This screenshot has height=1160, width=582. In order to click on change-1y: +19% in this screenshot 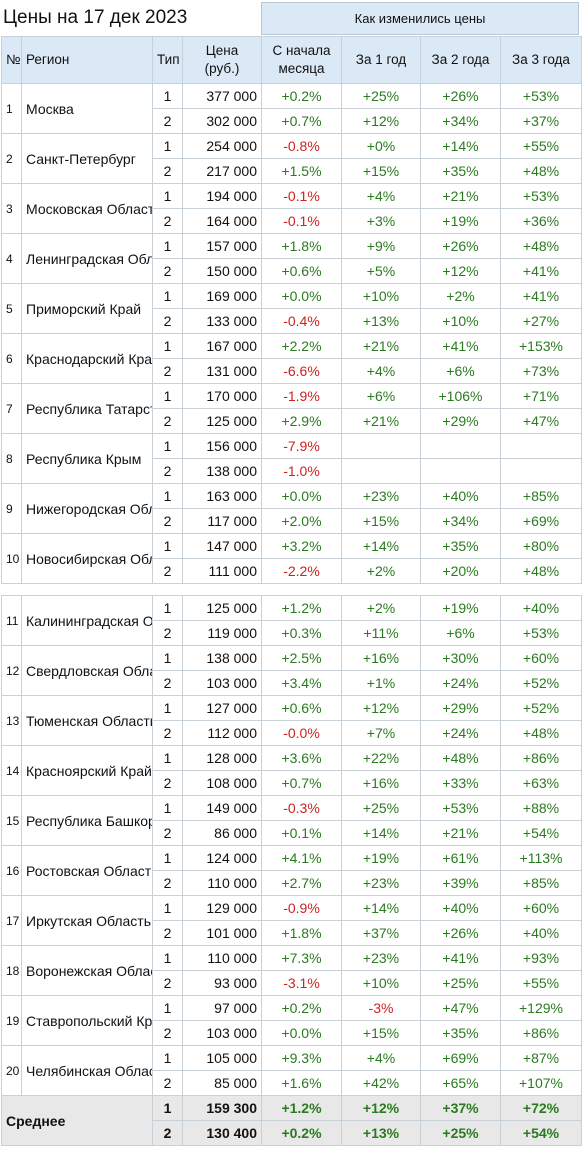, I will do `click(381, 858)`.